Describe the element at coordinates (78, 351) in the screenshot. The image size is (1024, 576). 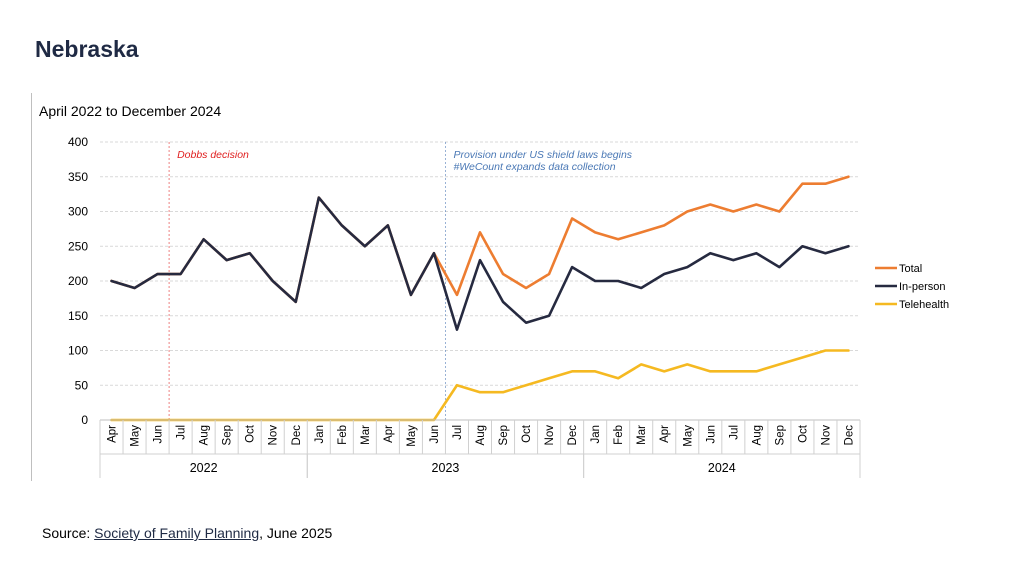
I see `y-tick-label: 100` at that location.